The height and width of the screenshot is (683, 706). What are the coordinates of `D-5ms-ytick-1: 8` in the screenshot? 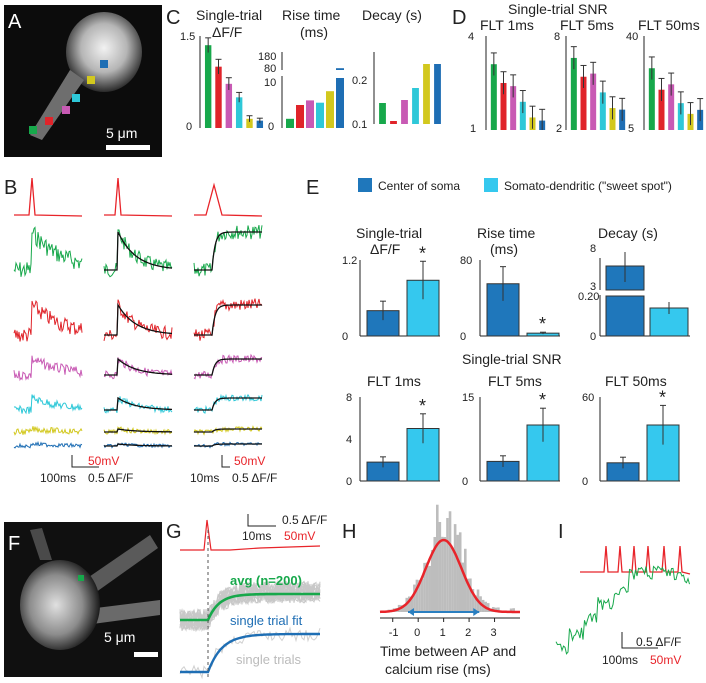 It's located at (557, 37).